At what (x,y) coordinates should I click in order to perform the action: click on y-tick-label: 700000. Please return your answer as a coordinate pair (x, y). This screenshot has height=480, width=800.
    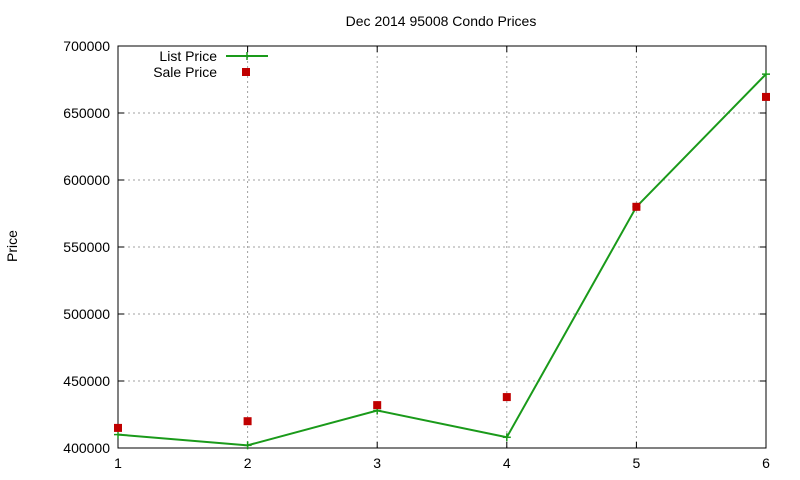
    Looking at the image, I should click on (86, 46).